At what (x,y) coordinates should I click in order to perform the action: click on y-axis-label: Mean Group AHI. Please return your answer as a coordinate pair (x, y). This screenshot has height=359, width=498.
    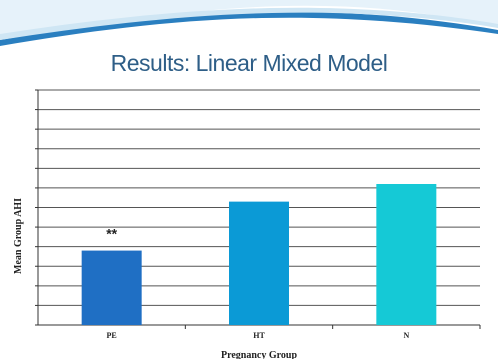
    Looking at the image, I should click on (18, 236).